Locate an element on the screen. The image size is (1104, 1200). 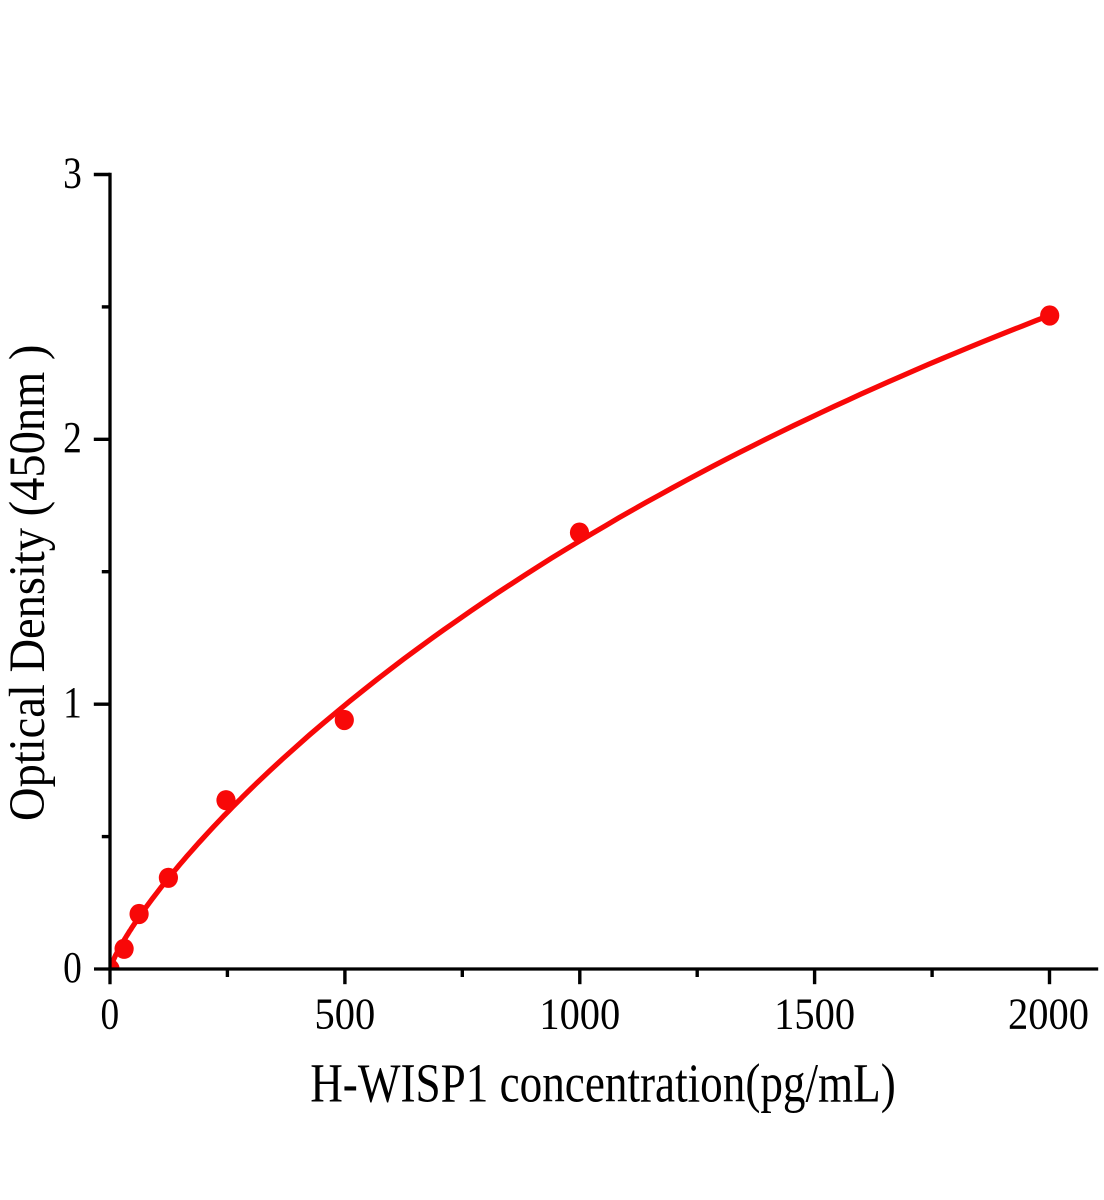
svg-text: 1500 is located at coordinates (814, 1014).